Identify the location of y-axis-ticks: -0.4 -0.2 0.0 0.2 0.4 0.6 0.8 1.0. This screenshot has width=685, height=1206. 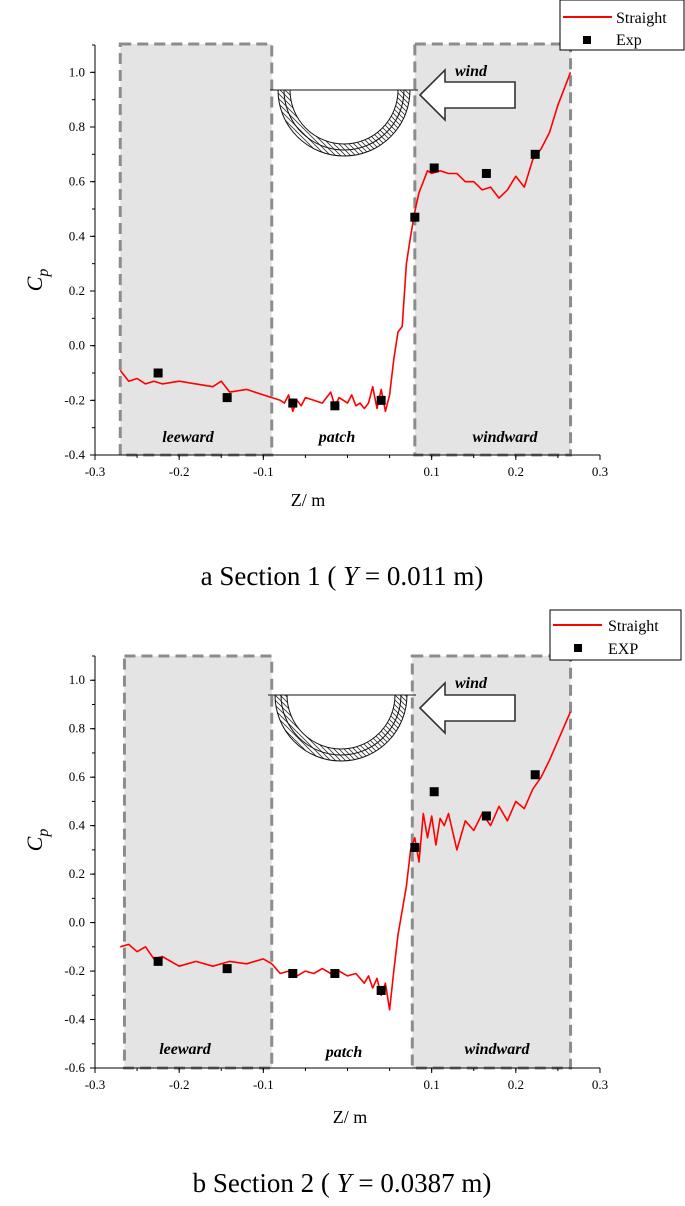
(79, 253).